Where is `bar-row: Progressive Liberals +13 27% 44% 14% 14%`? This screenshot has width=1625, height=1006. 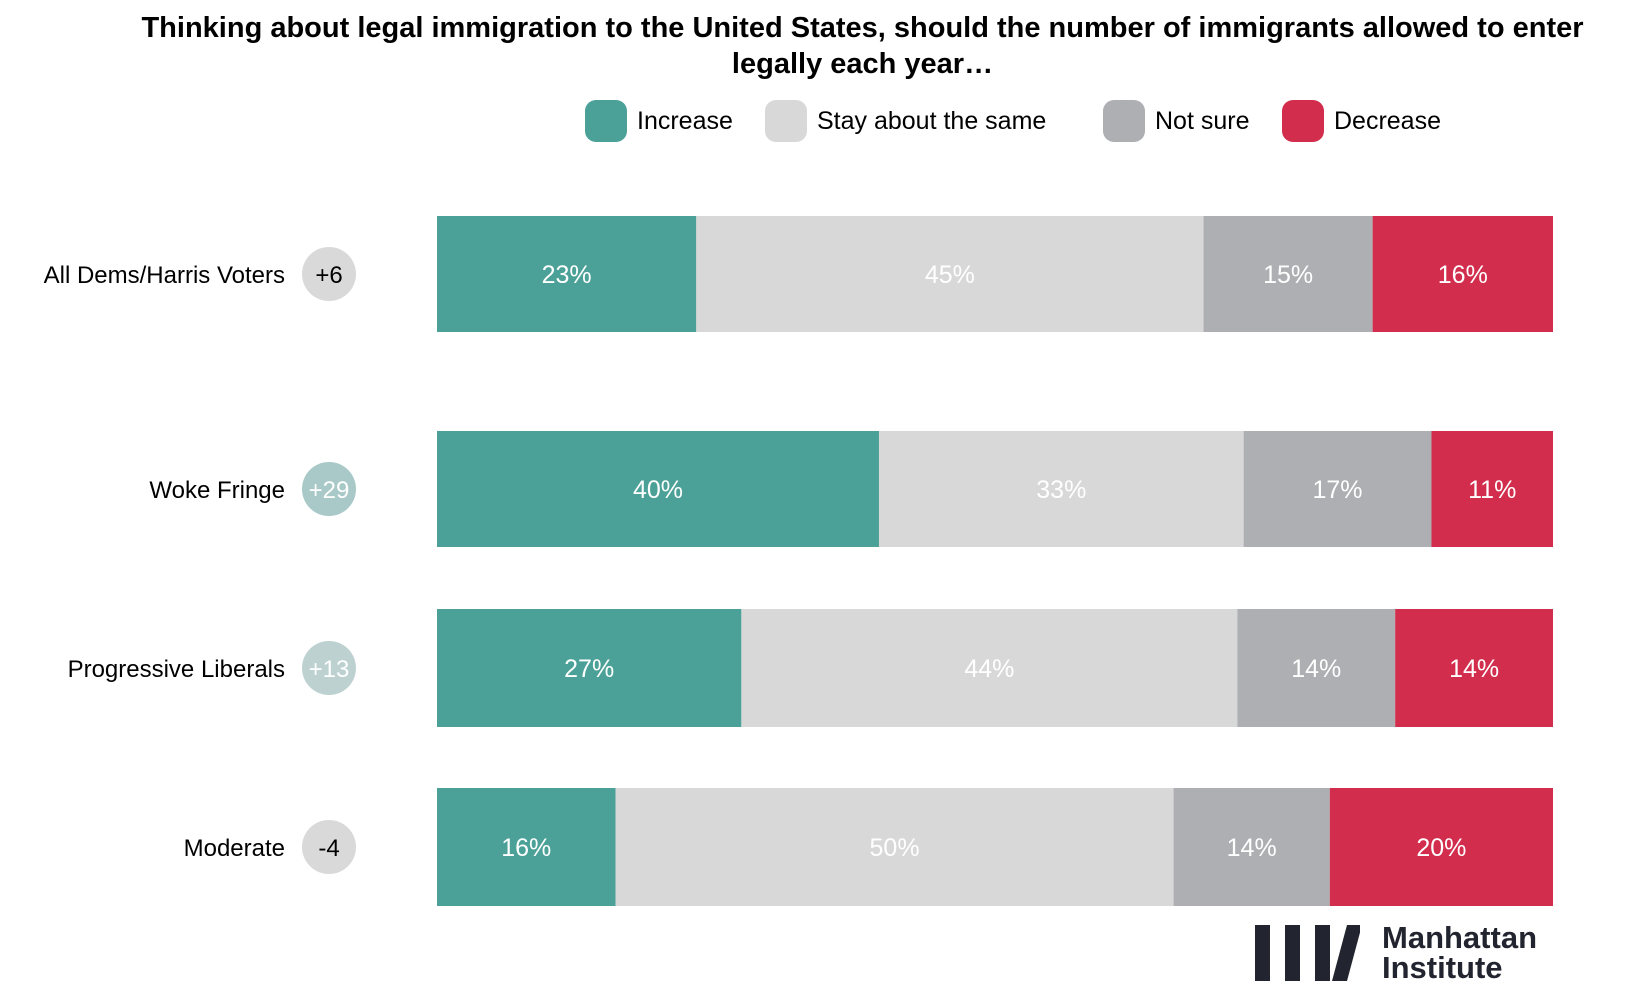
bar-row: Progressive Liberals +13 27% 44% 14% 14% is located at coordinates (810, 668).